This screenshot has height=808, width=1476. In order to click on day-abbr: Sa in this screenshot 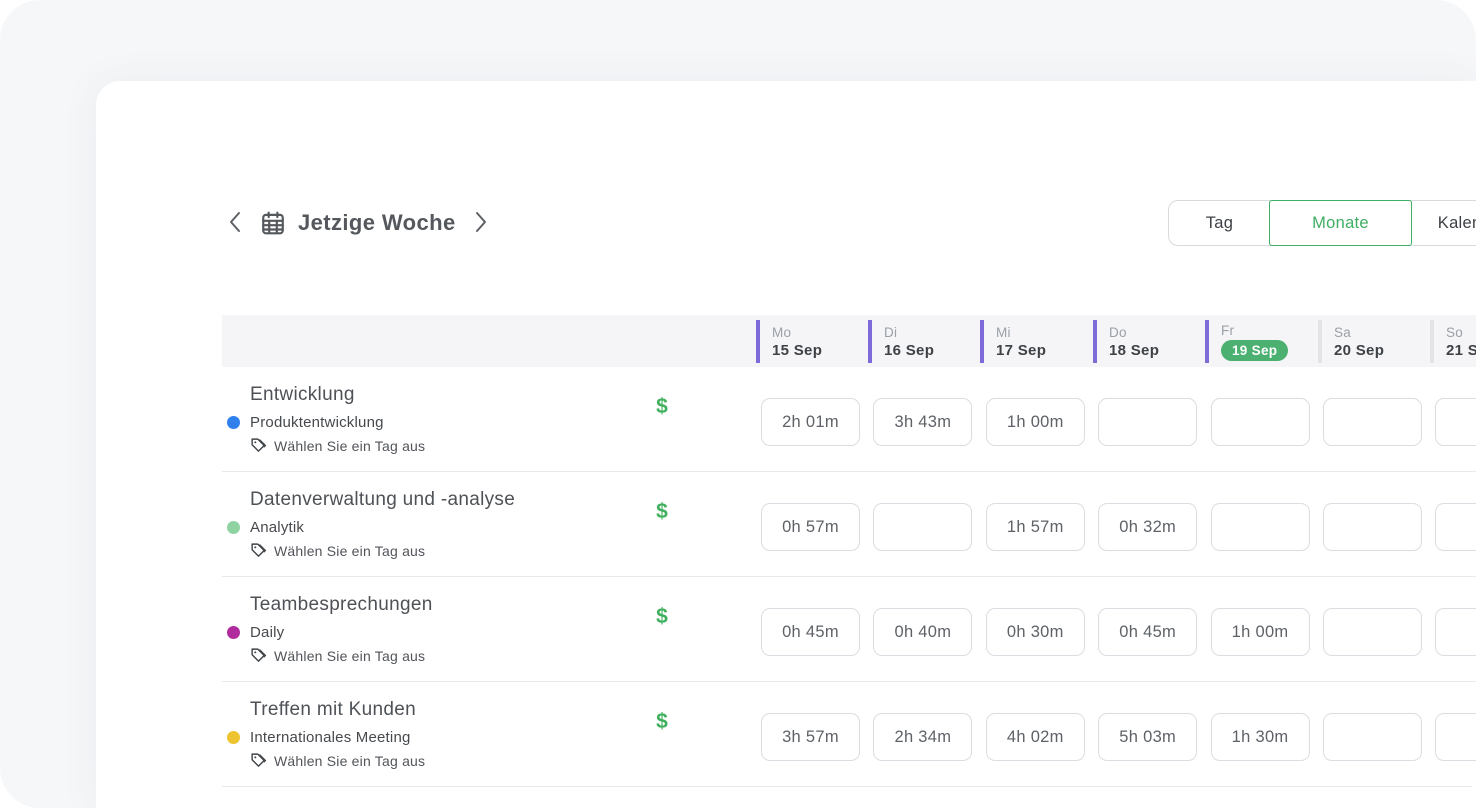, I will do `click(1343, 332)`.